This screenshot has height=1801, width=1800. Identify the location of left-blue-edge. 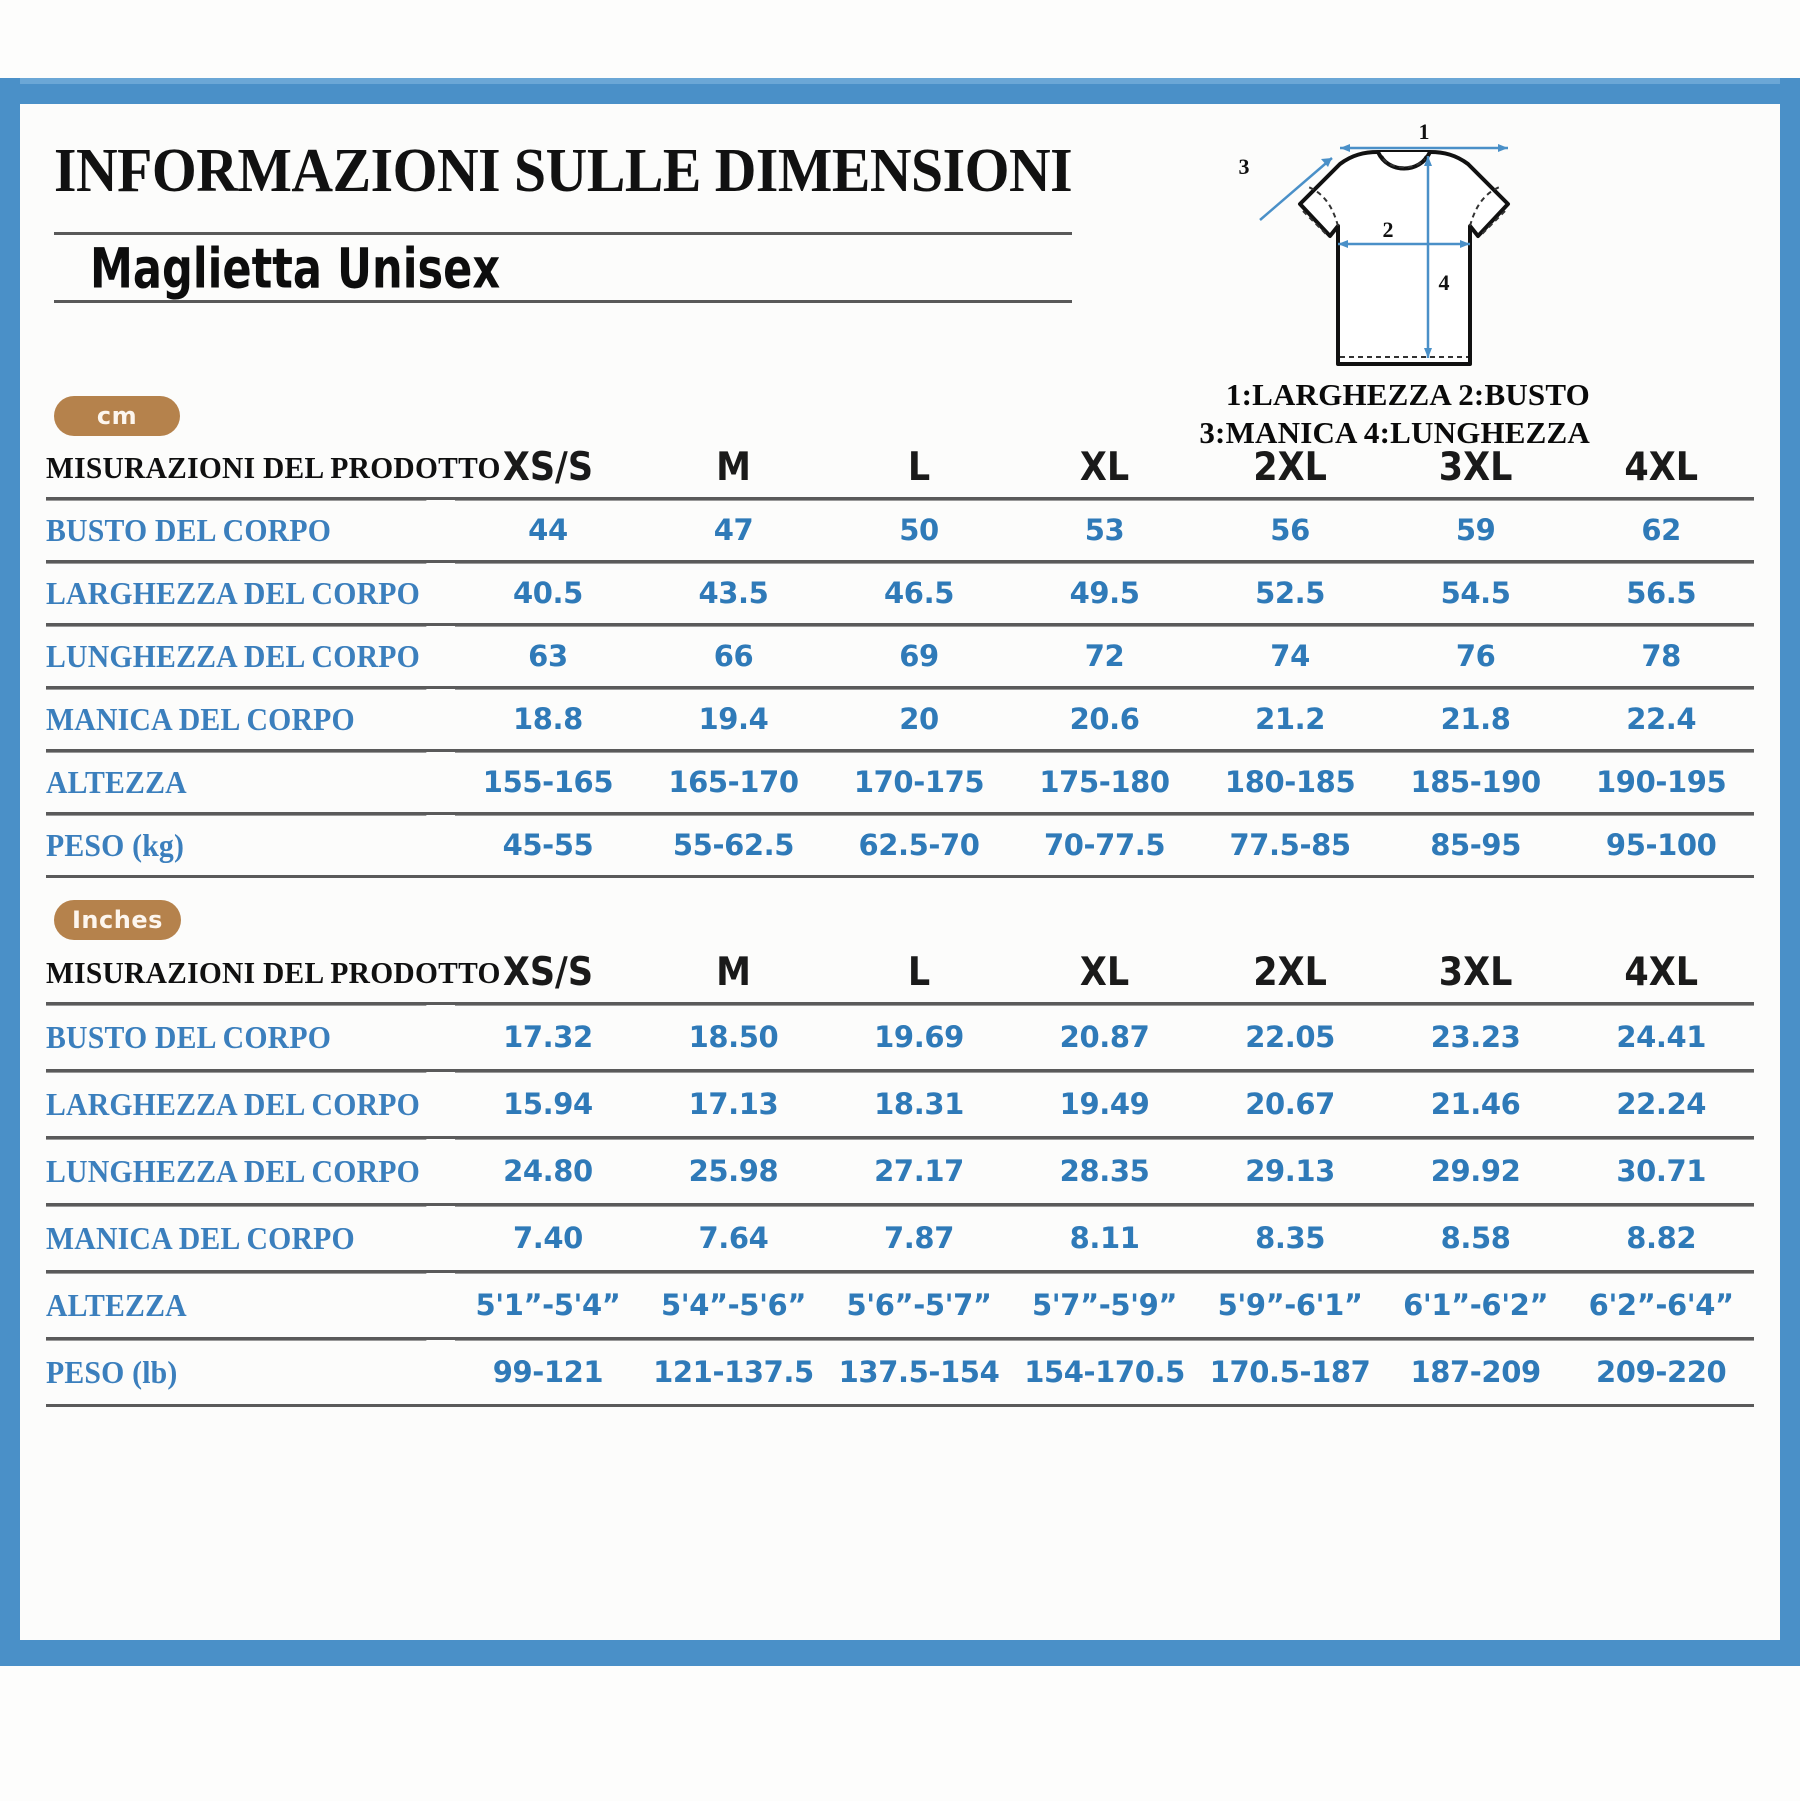
(10, 872).